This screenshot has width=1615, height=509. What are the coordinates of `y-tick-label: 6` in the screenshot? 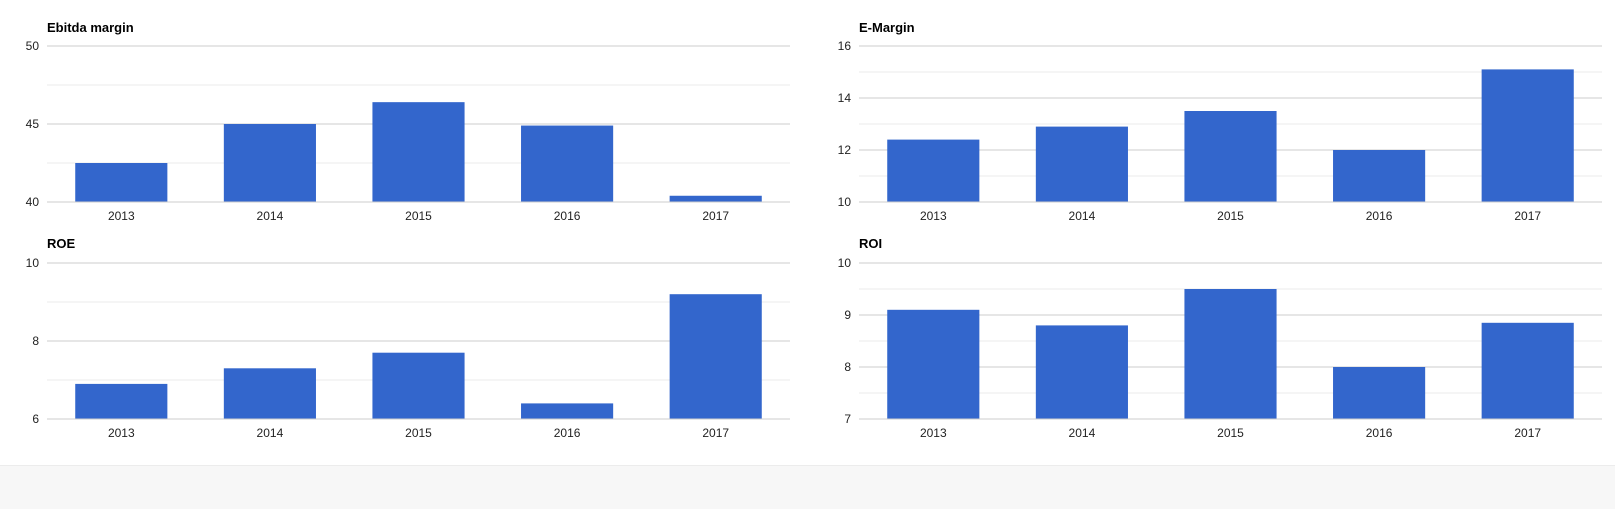 It's located at (35, 419).